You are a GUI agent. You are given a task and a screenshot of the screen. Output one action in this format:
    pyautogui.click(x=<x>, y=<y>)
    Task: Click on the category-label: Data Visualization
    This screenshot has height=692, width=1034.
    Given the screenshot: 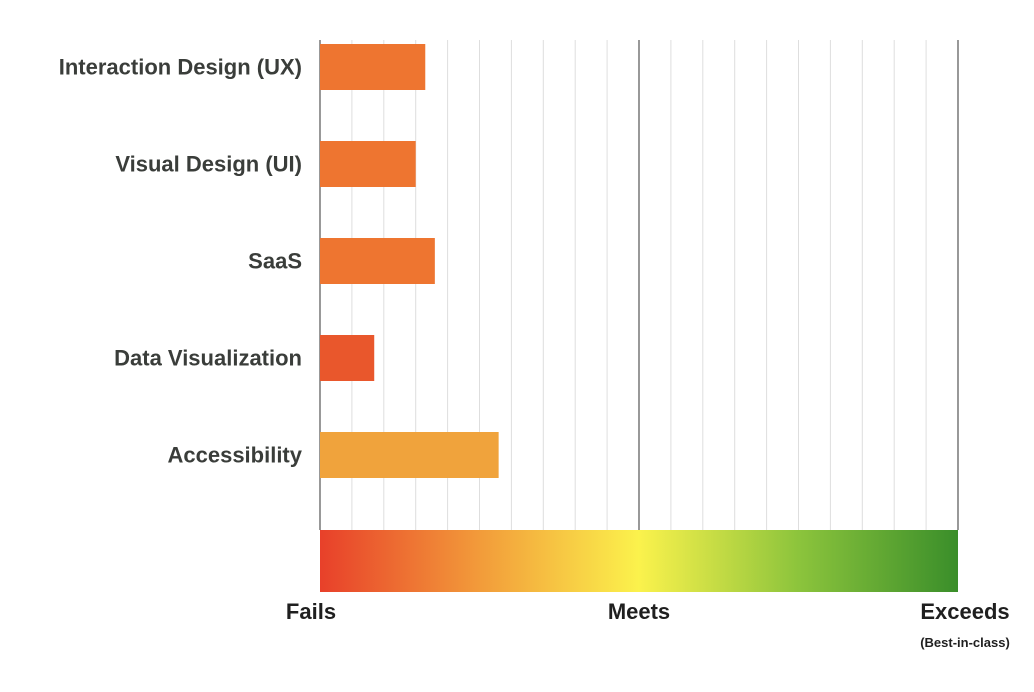 What is the action you would take?
    pyautogui.click(x=208, y=358)
    